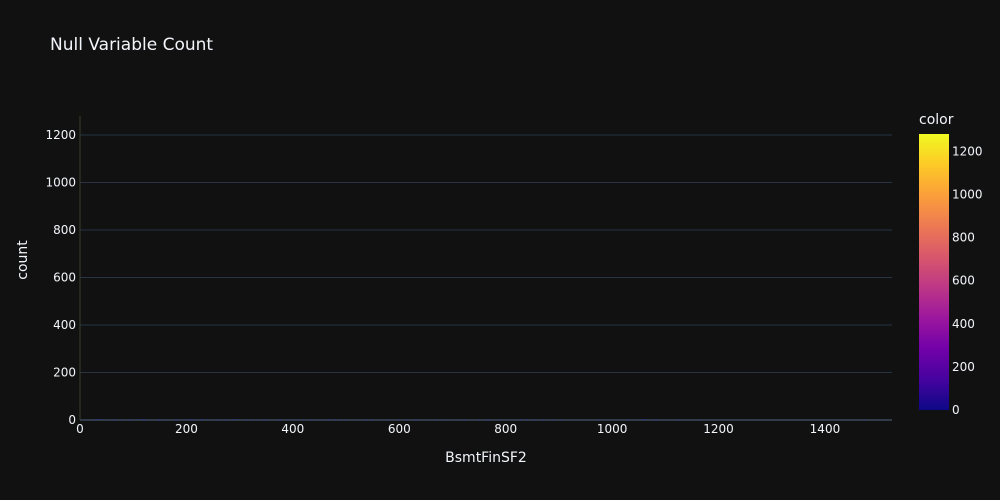 The width and height of the screenshot is (1000, 500). Describe the element at coordinates (505, 429) in the screenshot. I see `x-tick-label: 800` at that location.